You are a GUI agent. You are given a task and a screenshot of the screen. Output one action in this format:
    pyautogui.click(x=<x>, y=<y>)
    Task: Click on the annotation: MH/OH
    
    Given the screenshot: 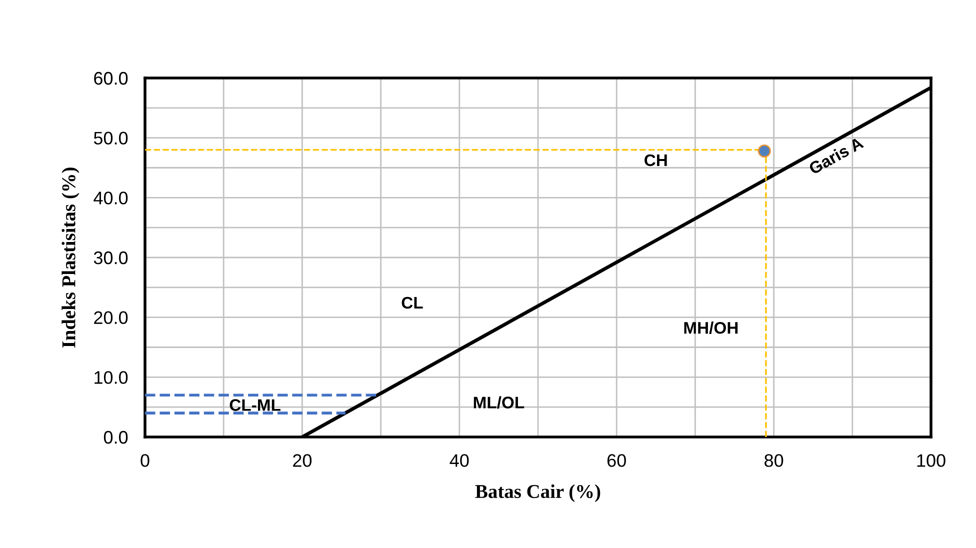 What is the action you would take?
    pyautogui.click(x=711, y=328)
    